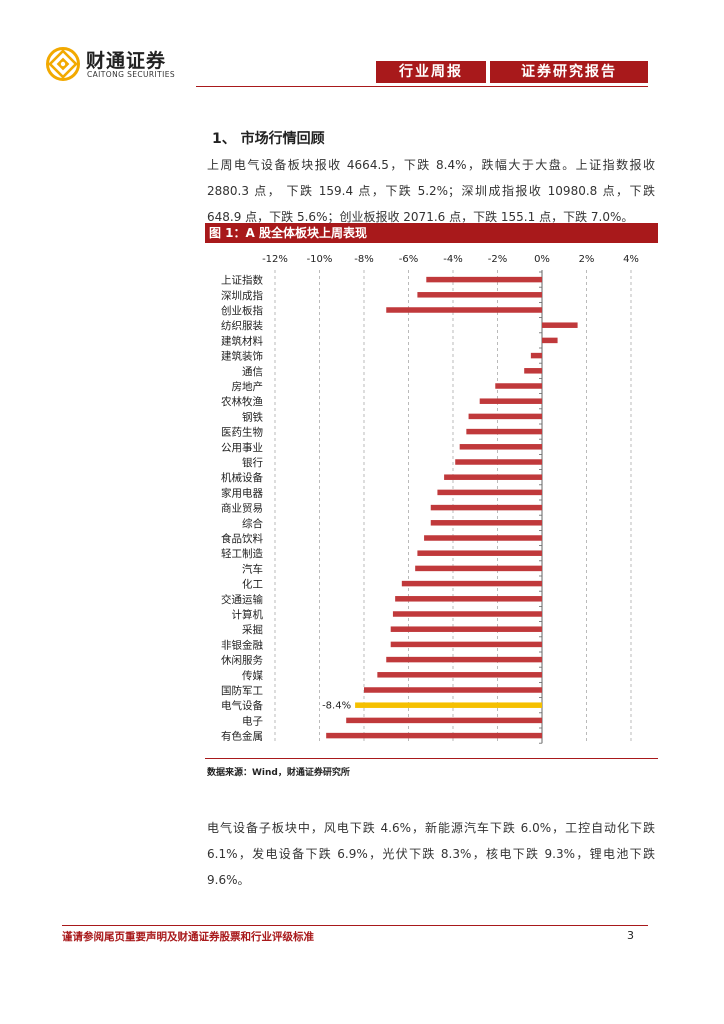 The width and height of the screenshot is (724, 1024). What do you see at coordinates (131, 74) in the screenshot?
I see `logo-english-name: CAITONG SECURITIES` at bounding box center [131, 74].